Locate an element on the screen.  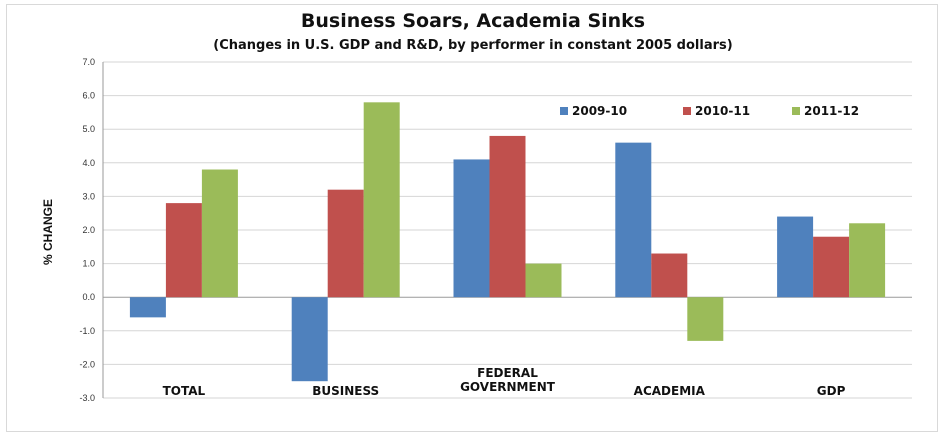
category-label: GOVERNMENT is located at coordinates (508, 387).